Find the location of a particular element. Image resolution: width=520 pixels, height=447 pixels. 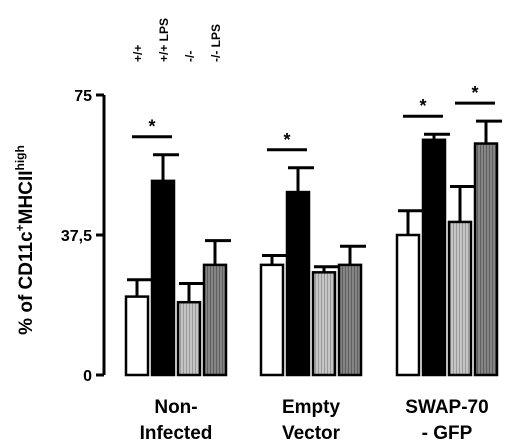

category-label-2-1: - GFP is located at coordinates (447, 433).